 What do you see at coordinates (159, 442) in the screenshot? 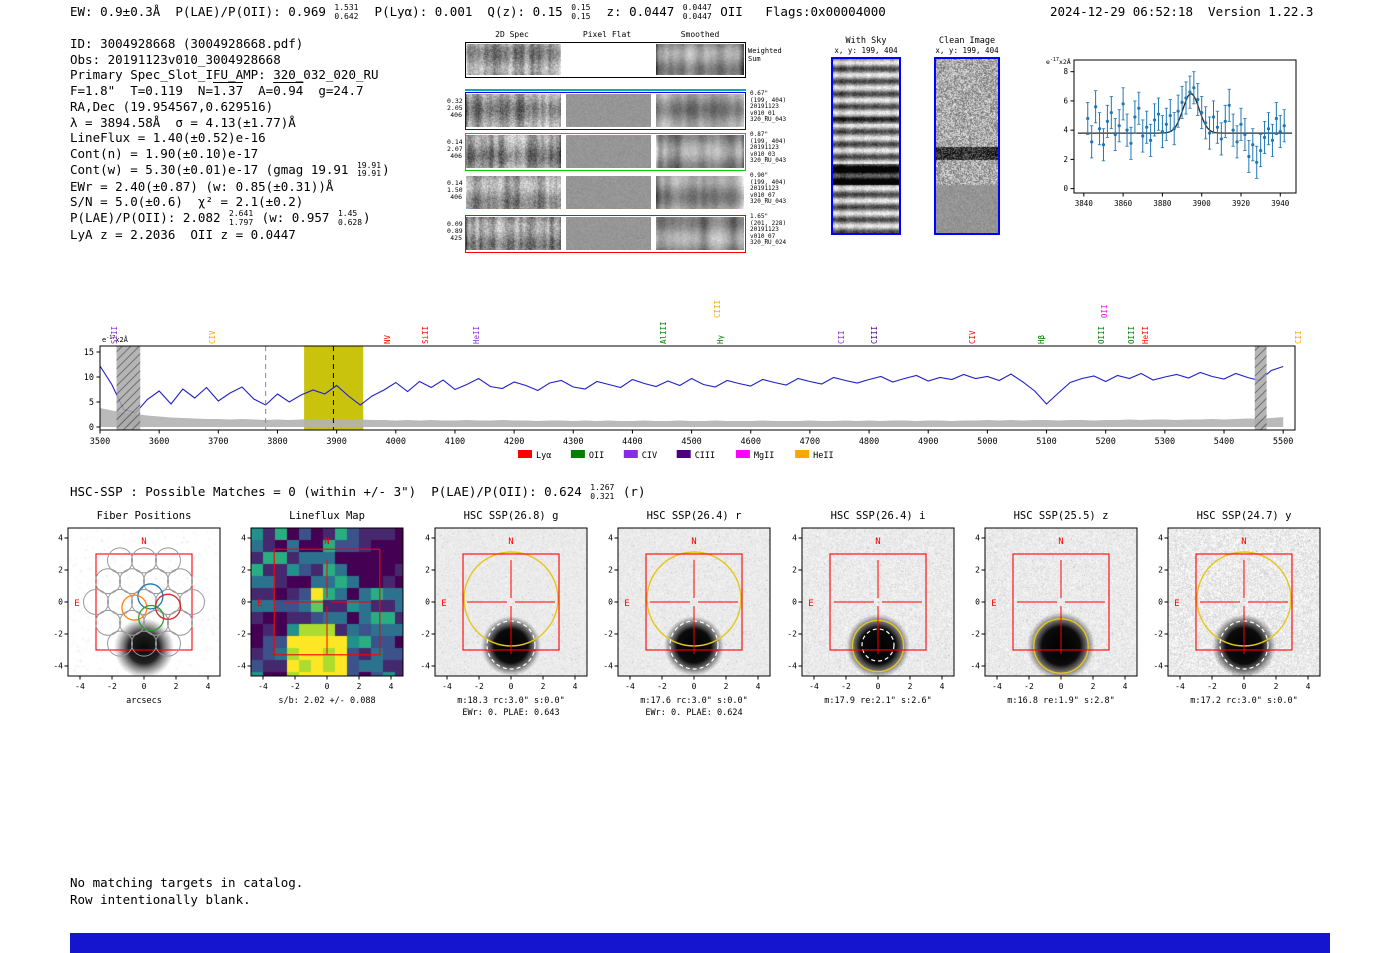
I see `svg-text: 3600` at bounding box center [159, 442].